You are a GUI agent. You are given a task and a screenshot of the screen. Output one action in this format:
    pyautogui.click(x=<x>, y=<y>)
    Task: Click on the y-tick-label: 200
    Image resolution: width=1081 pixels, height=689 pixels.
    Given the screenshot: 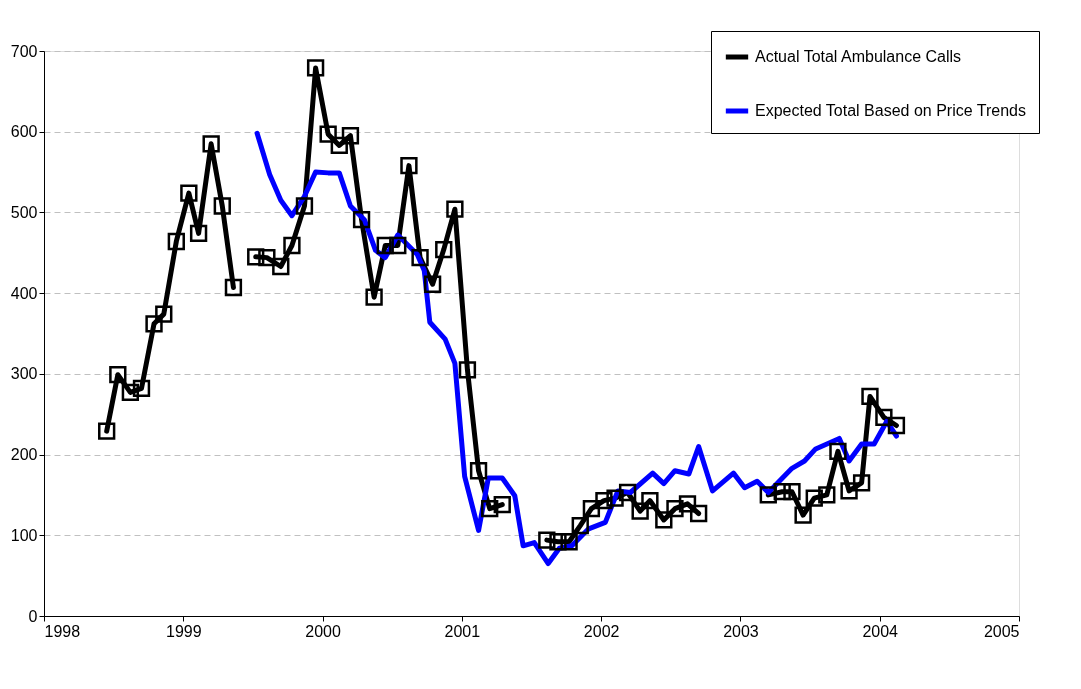 What is the action you would take?
    pyautogui.click(x=24, y=455)
    